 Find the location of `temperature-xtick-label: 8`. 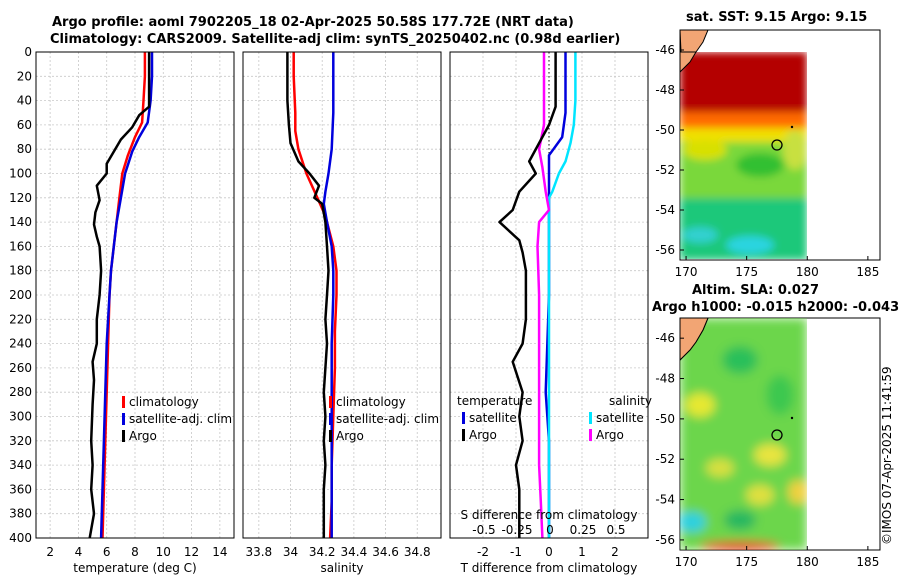

temperature-xtick-label: 8 is located at coordinates (135, 552).